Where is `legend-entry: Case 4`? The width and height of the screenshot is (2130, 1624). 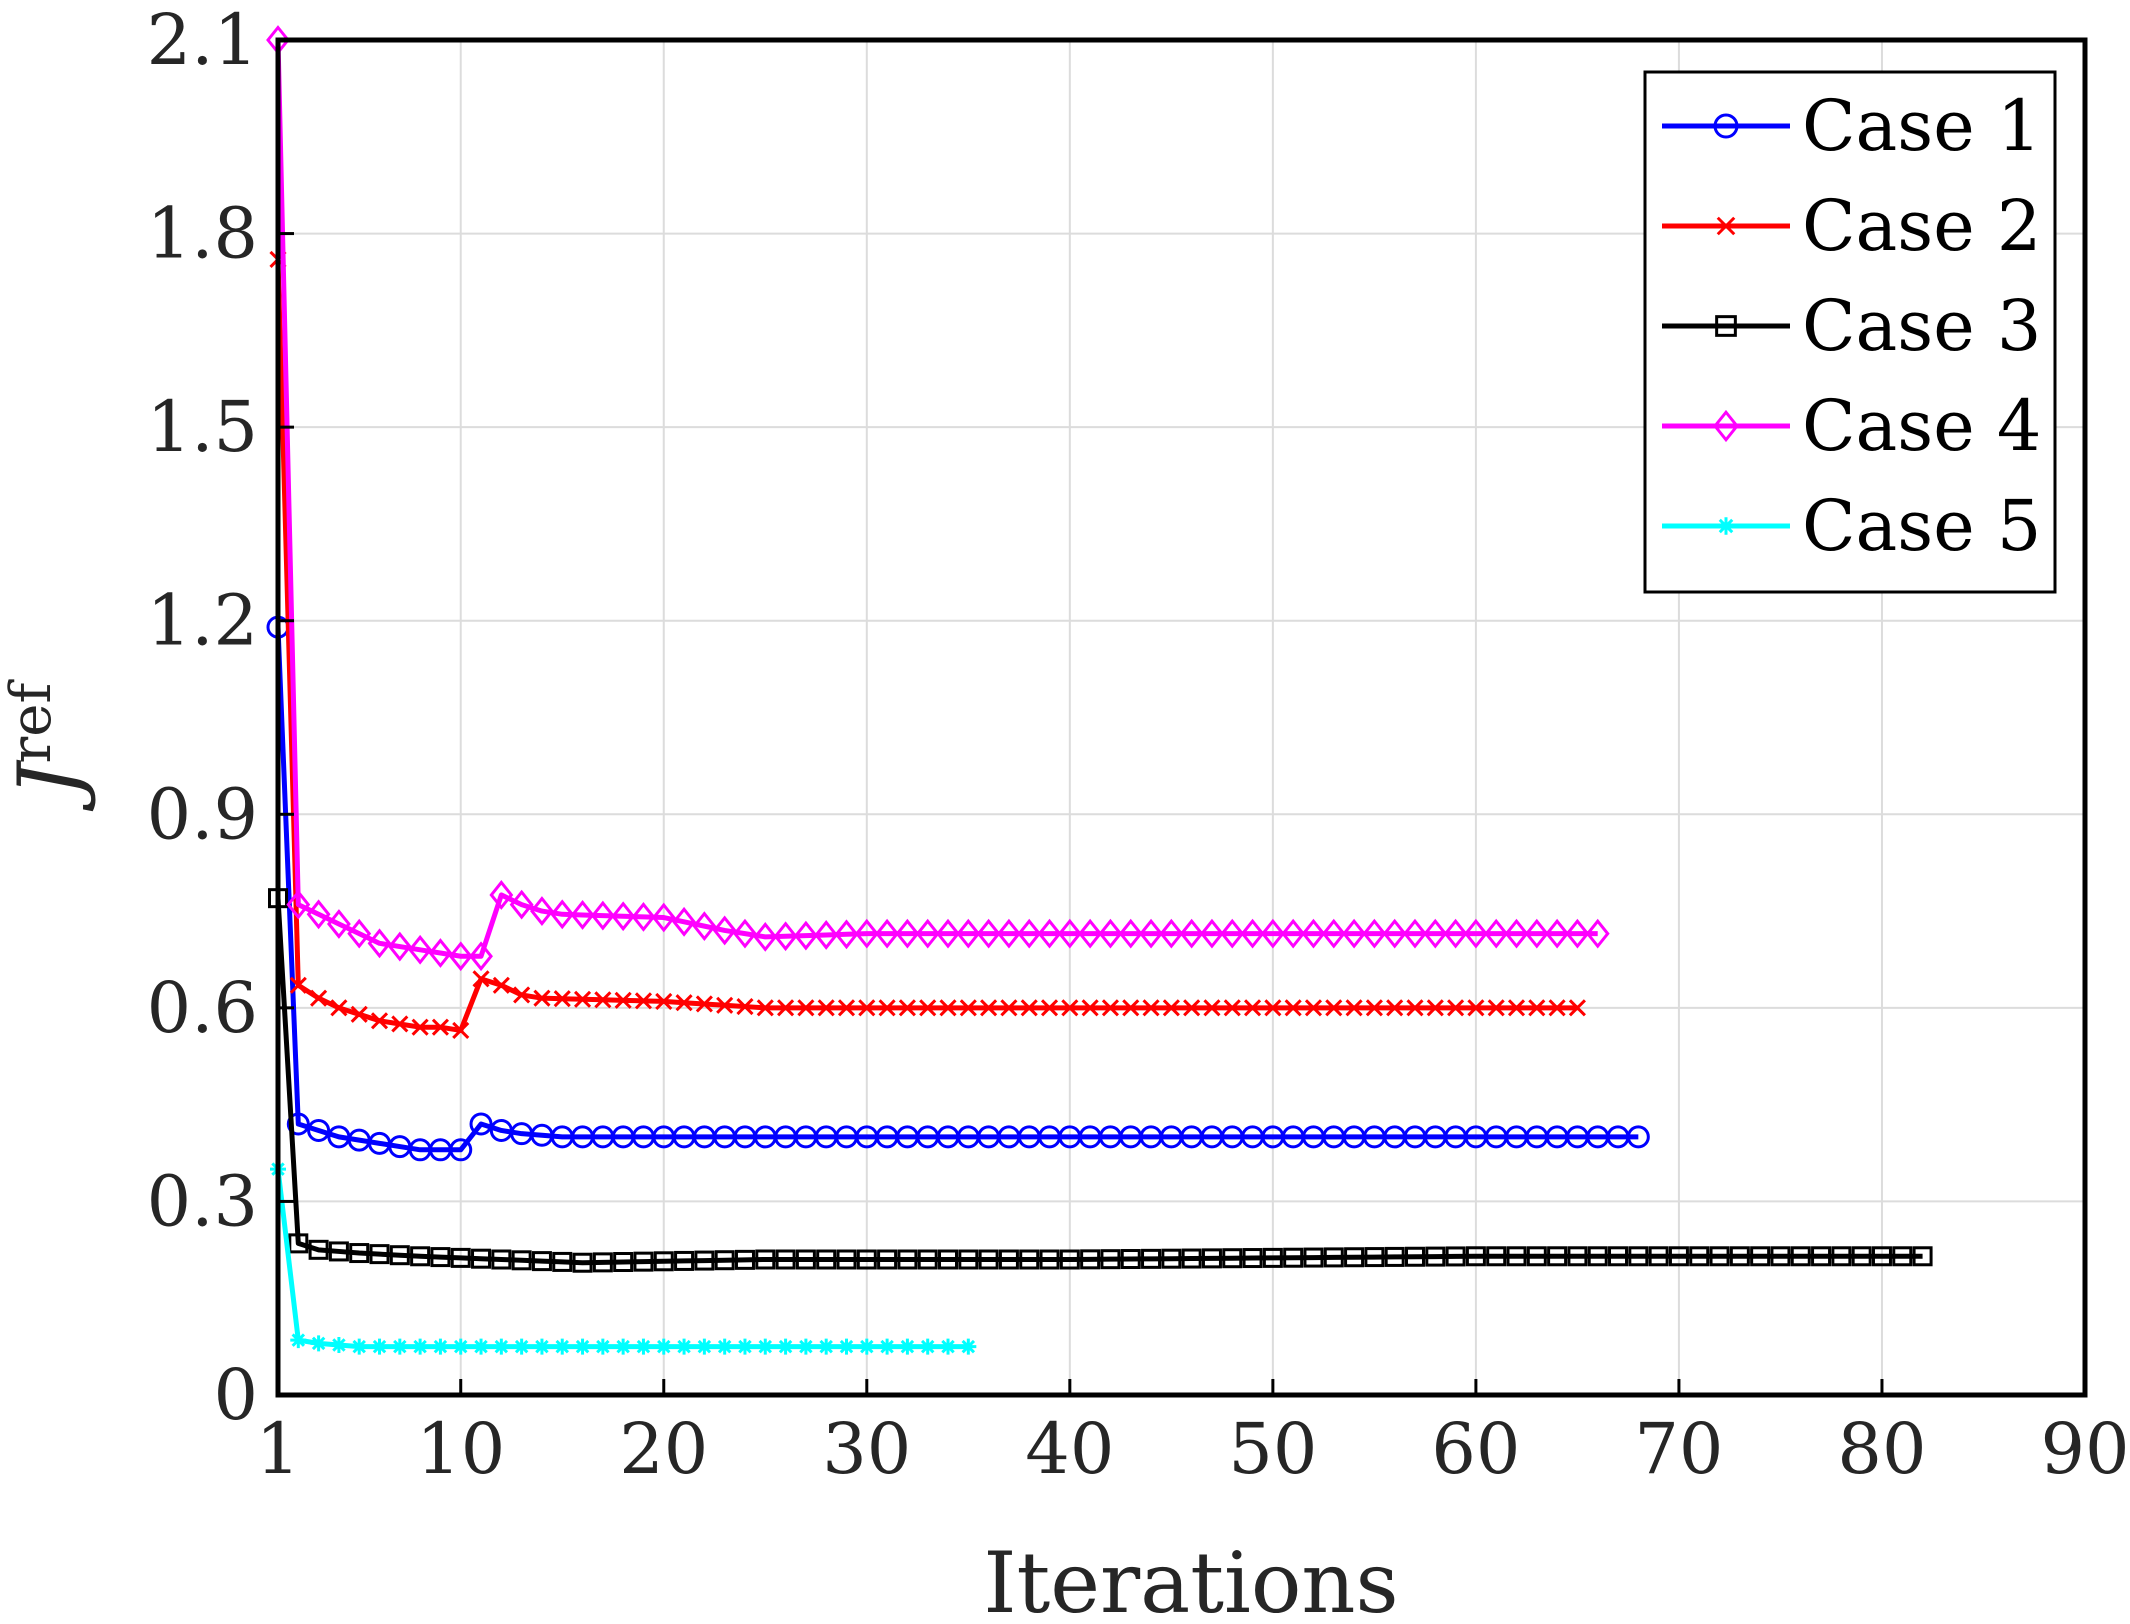 legend-entry: Case 4 is located at coordinates (1851, 426).